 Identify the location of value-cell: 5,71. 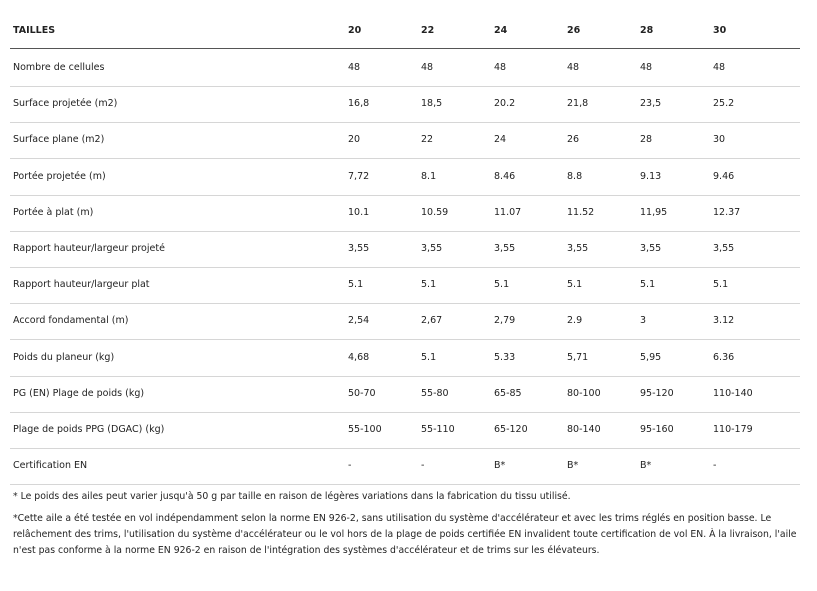
(578, 357).